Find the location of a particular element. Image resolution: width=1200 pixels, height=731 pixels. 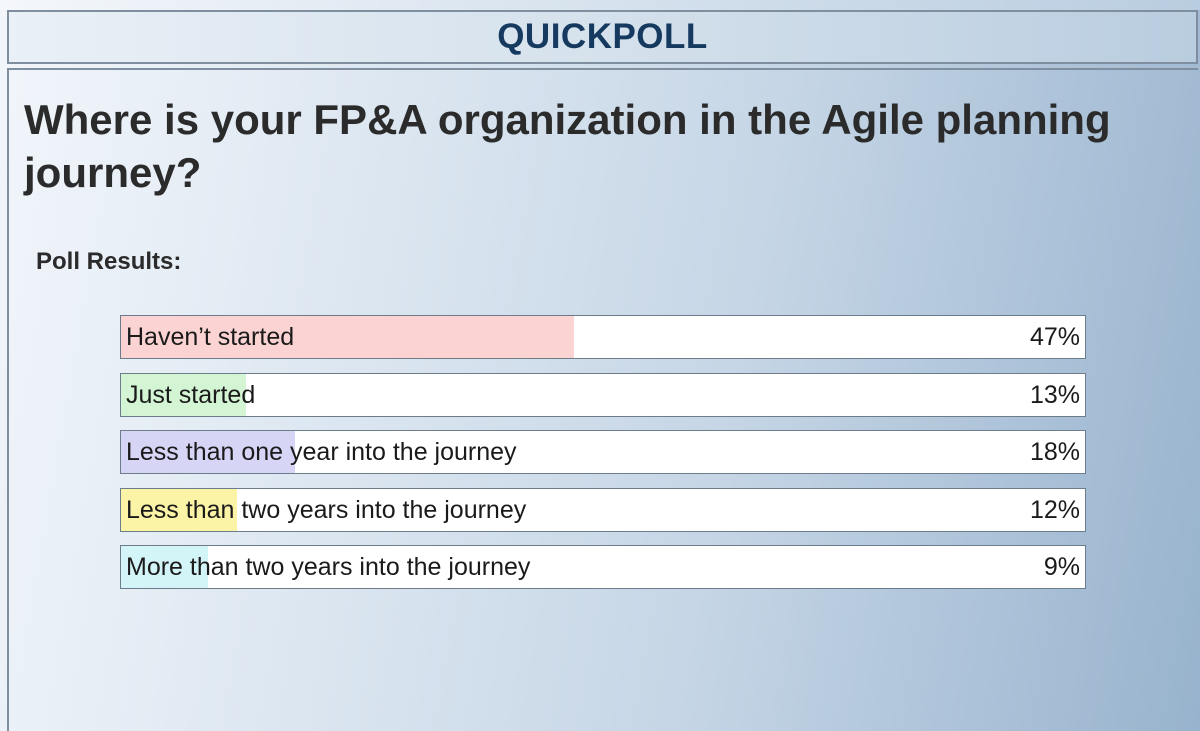

poll-option-havent-started: Haven’t started 47% is located at coordinates (603, 337).